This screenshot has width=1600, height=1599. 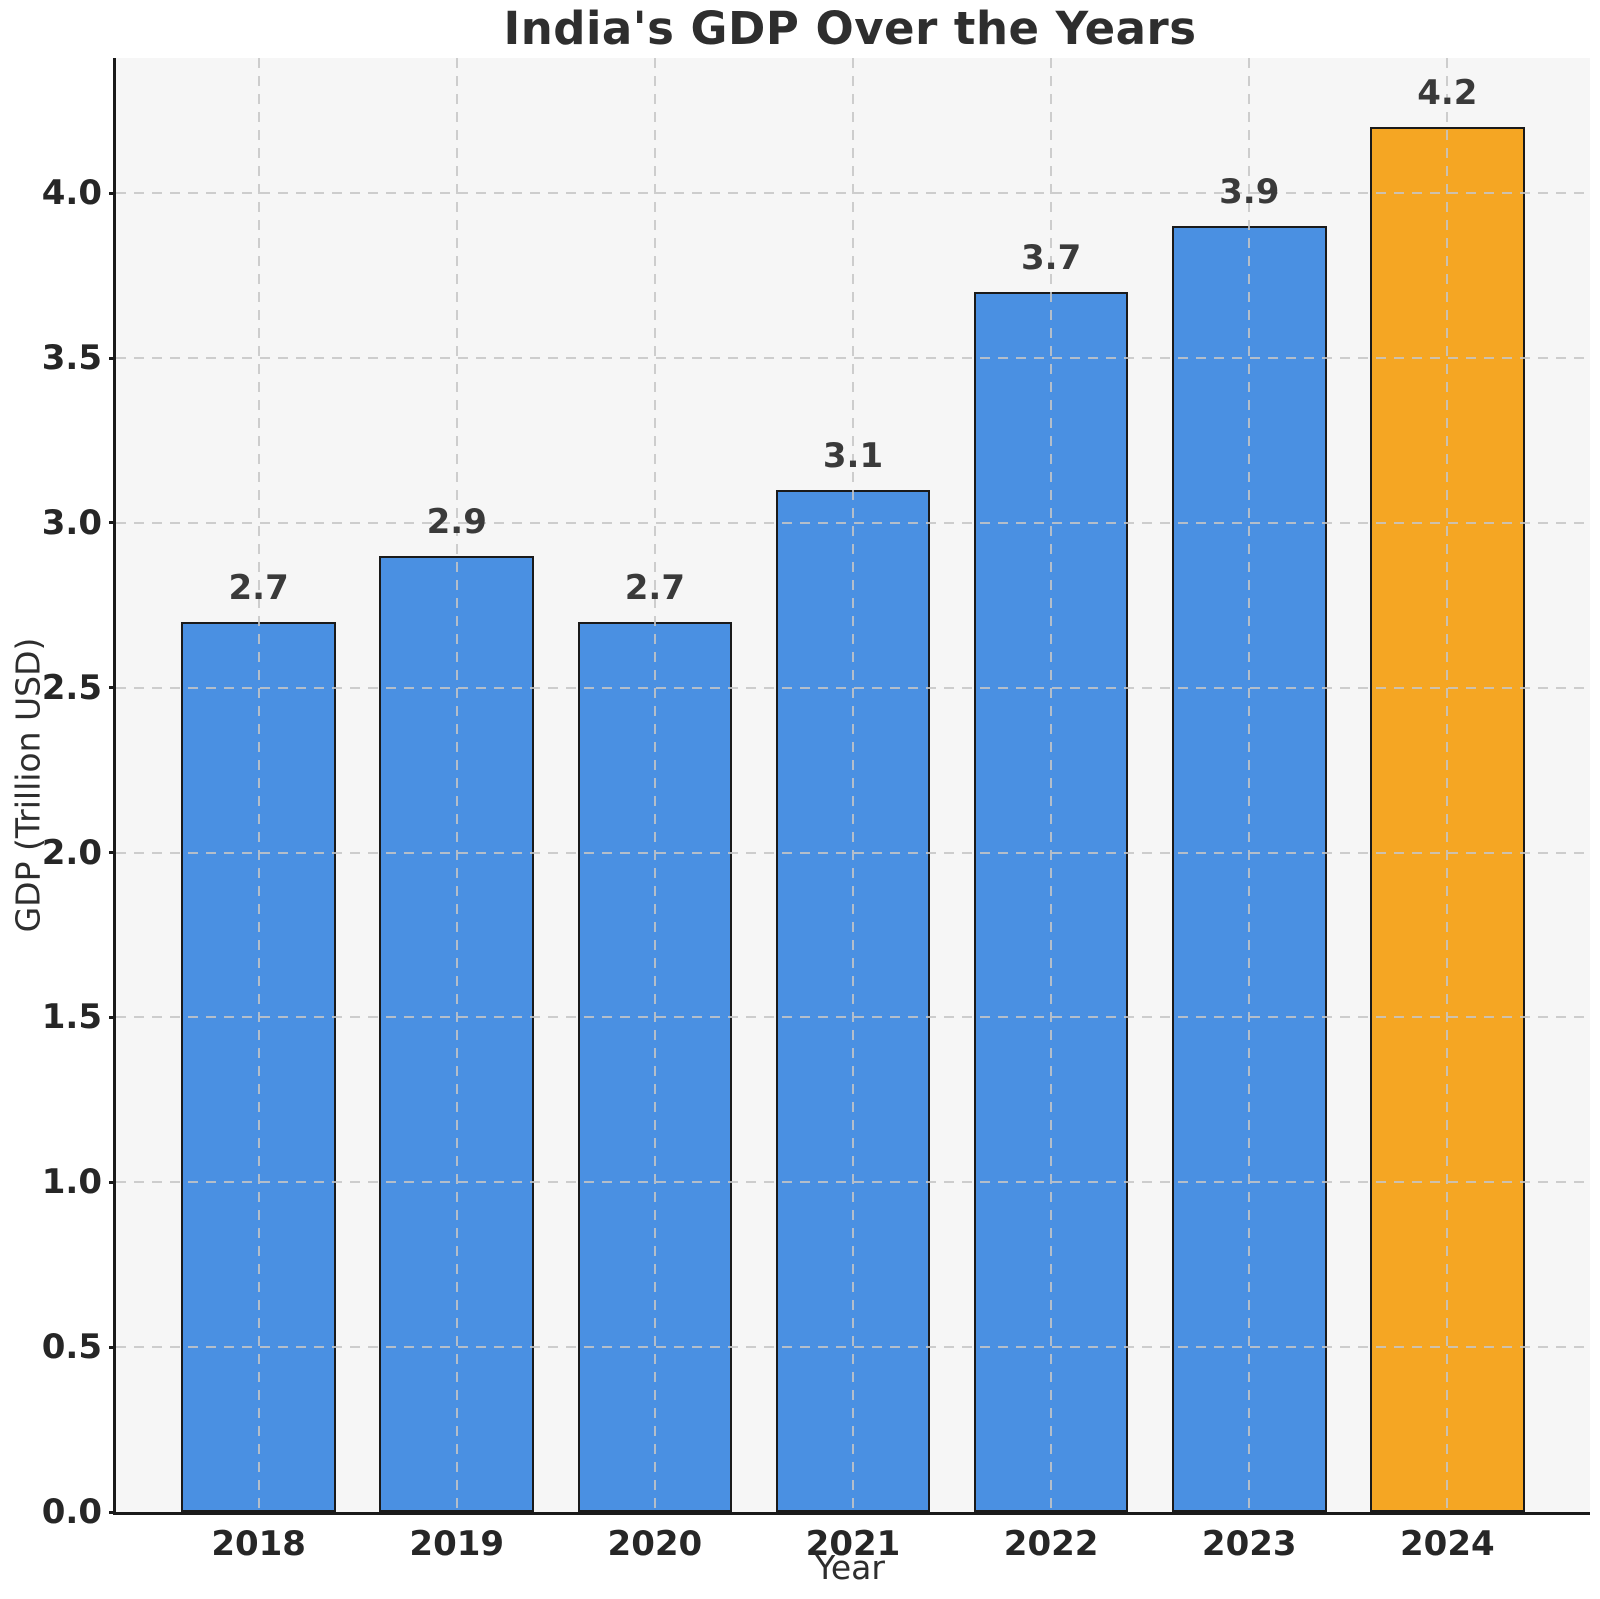 What do you see at coordinates (71, 522) in the screenshot?
I see `y-tick-label: 3.0` at bounding box center [71, 522].